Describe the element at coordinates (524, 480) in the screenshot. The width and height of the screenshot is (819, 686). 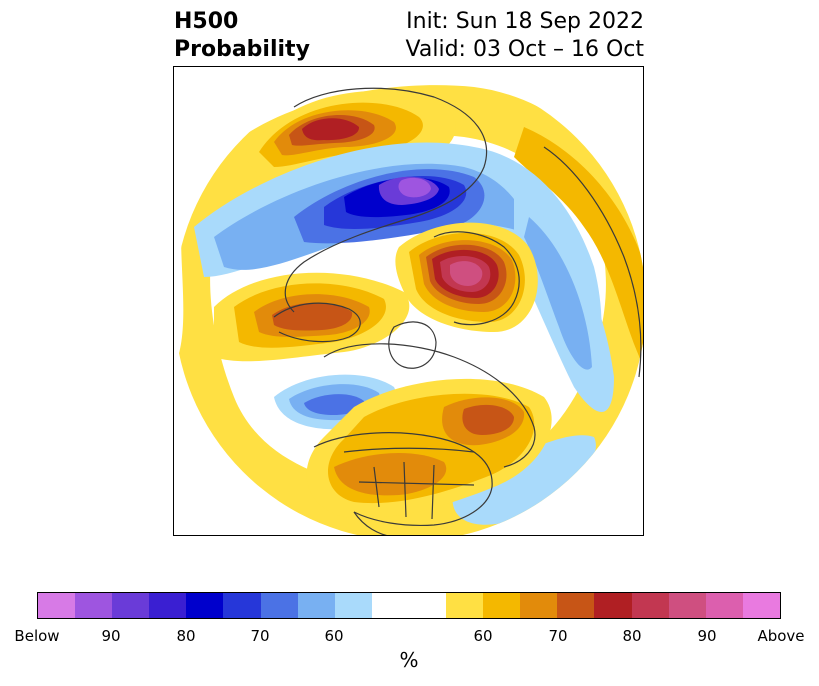
I see `cold-atl` at that location.